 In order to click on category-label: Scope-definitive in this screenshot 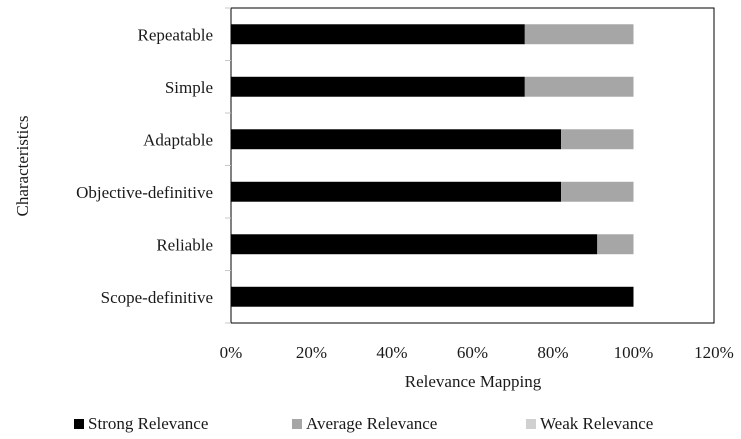, I will do `click(157, 297)`.